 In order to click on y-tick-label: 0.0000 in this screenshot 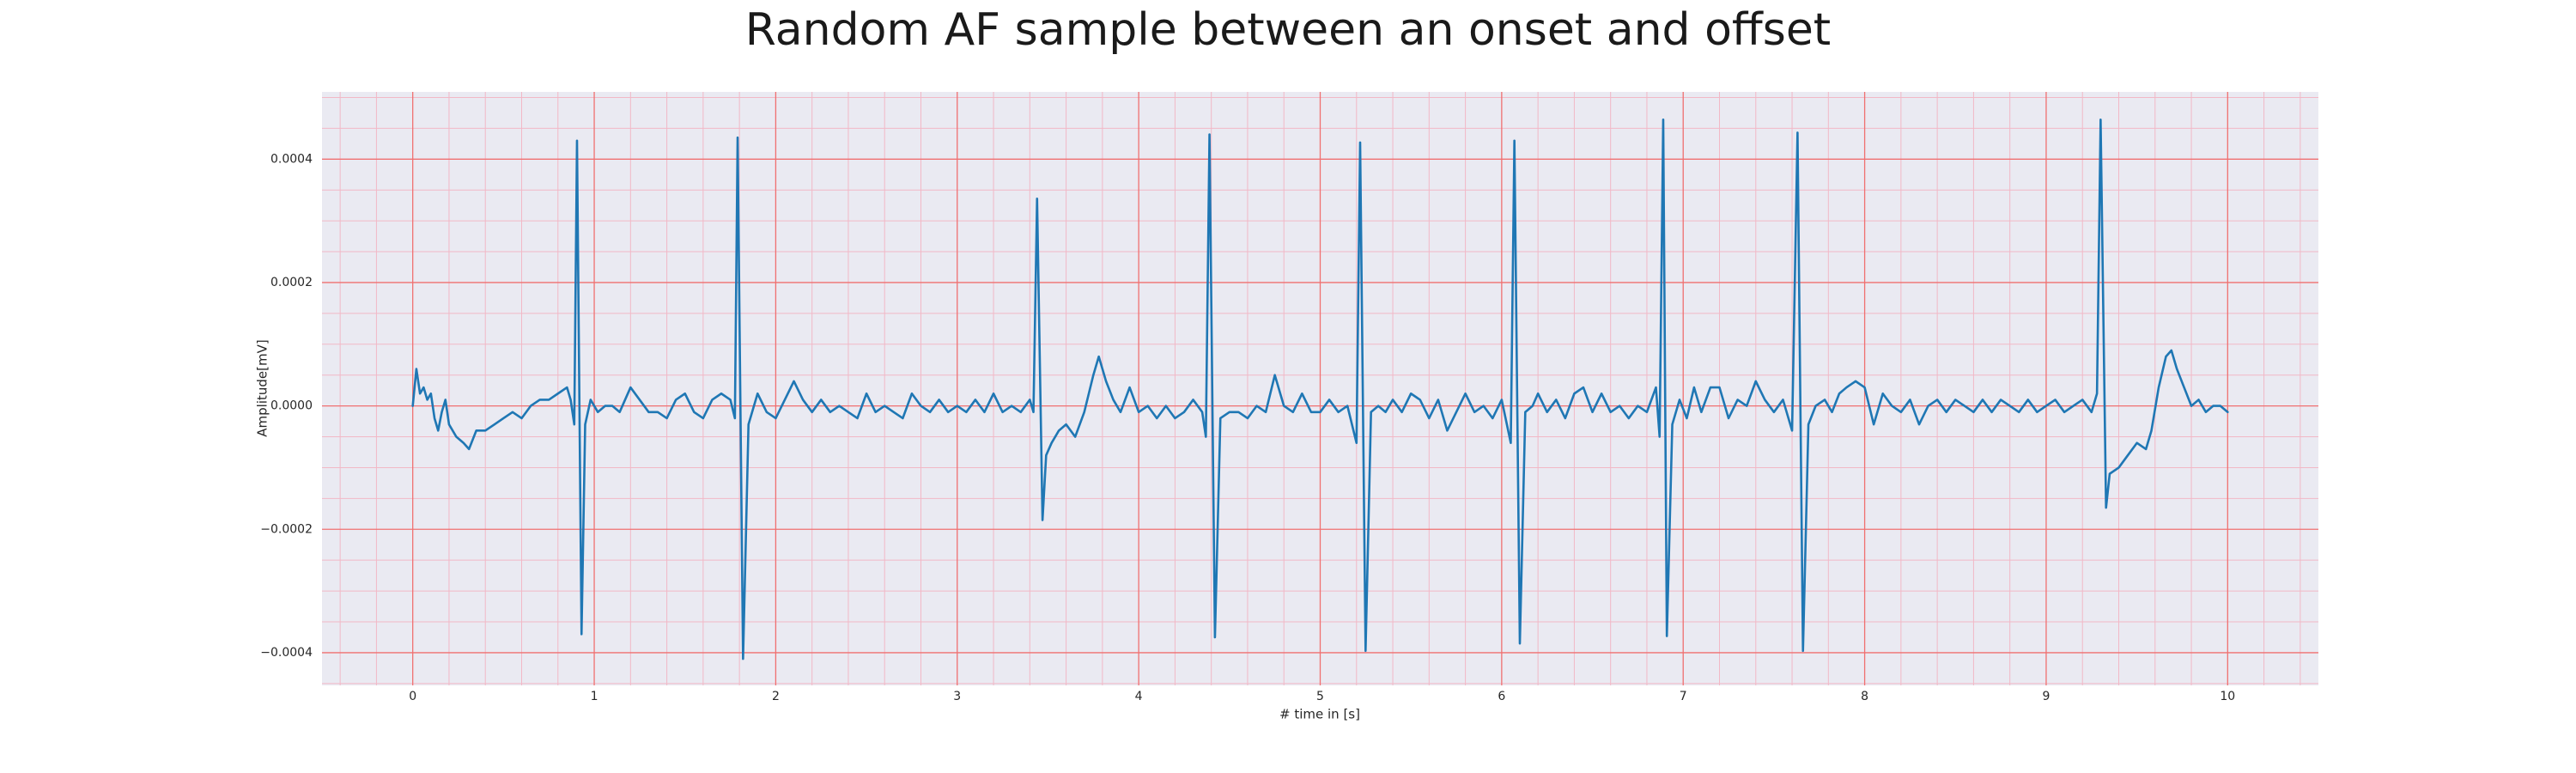, I will do `click(291, 406)`.